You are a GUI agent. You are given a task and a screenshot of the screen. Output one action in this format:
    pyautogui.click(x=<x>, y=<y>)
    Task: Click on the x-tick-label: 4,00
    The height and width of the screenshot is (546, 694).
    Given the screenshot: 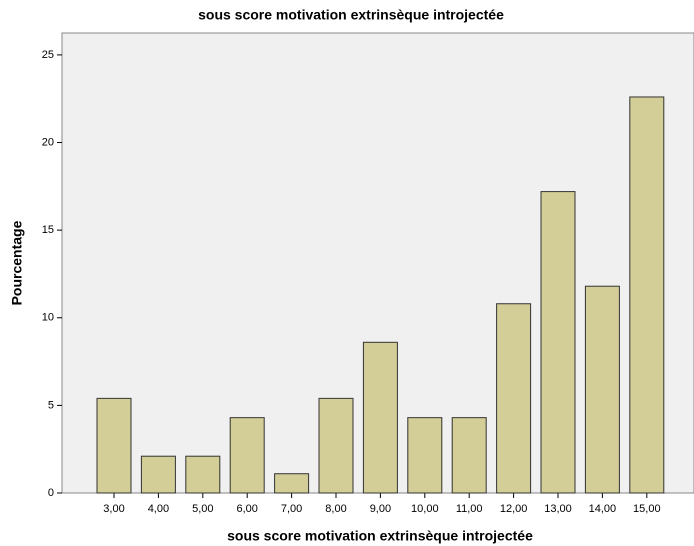 What is the action you would take?
    pyautogui.click(x=158, y=509)
    